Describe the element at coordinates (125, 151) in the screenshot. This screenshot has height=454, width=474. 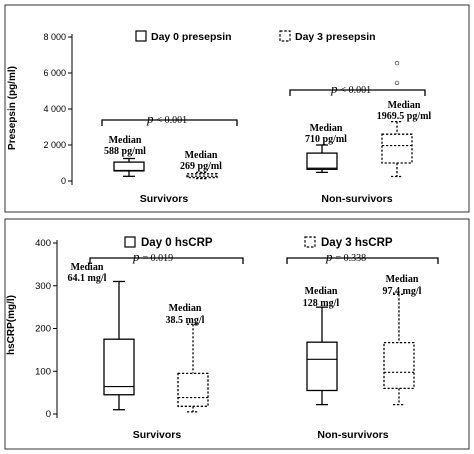
I see `median-value-survivors-day0: 588 pg/ml` at that location.